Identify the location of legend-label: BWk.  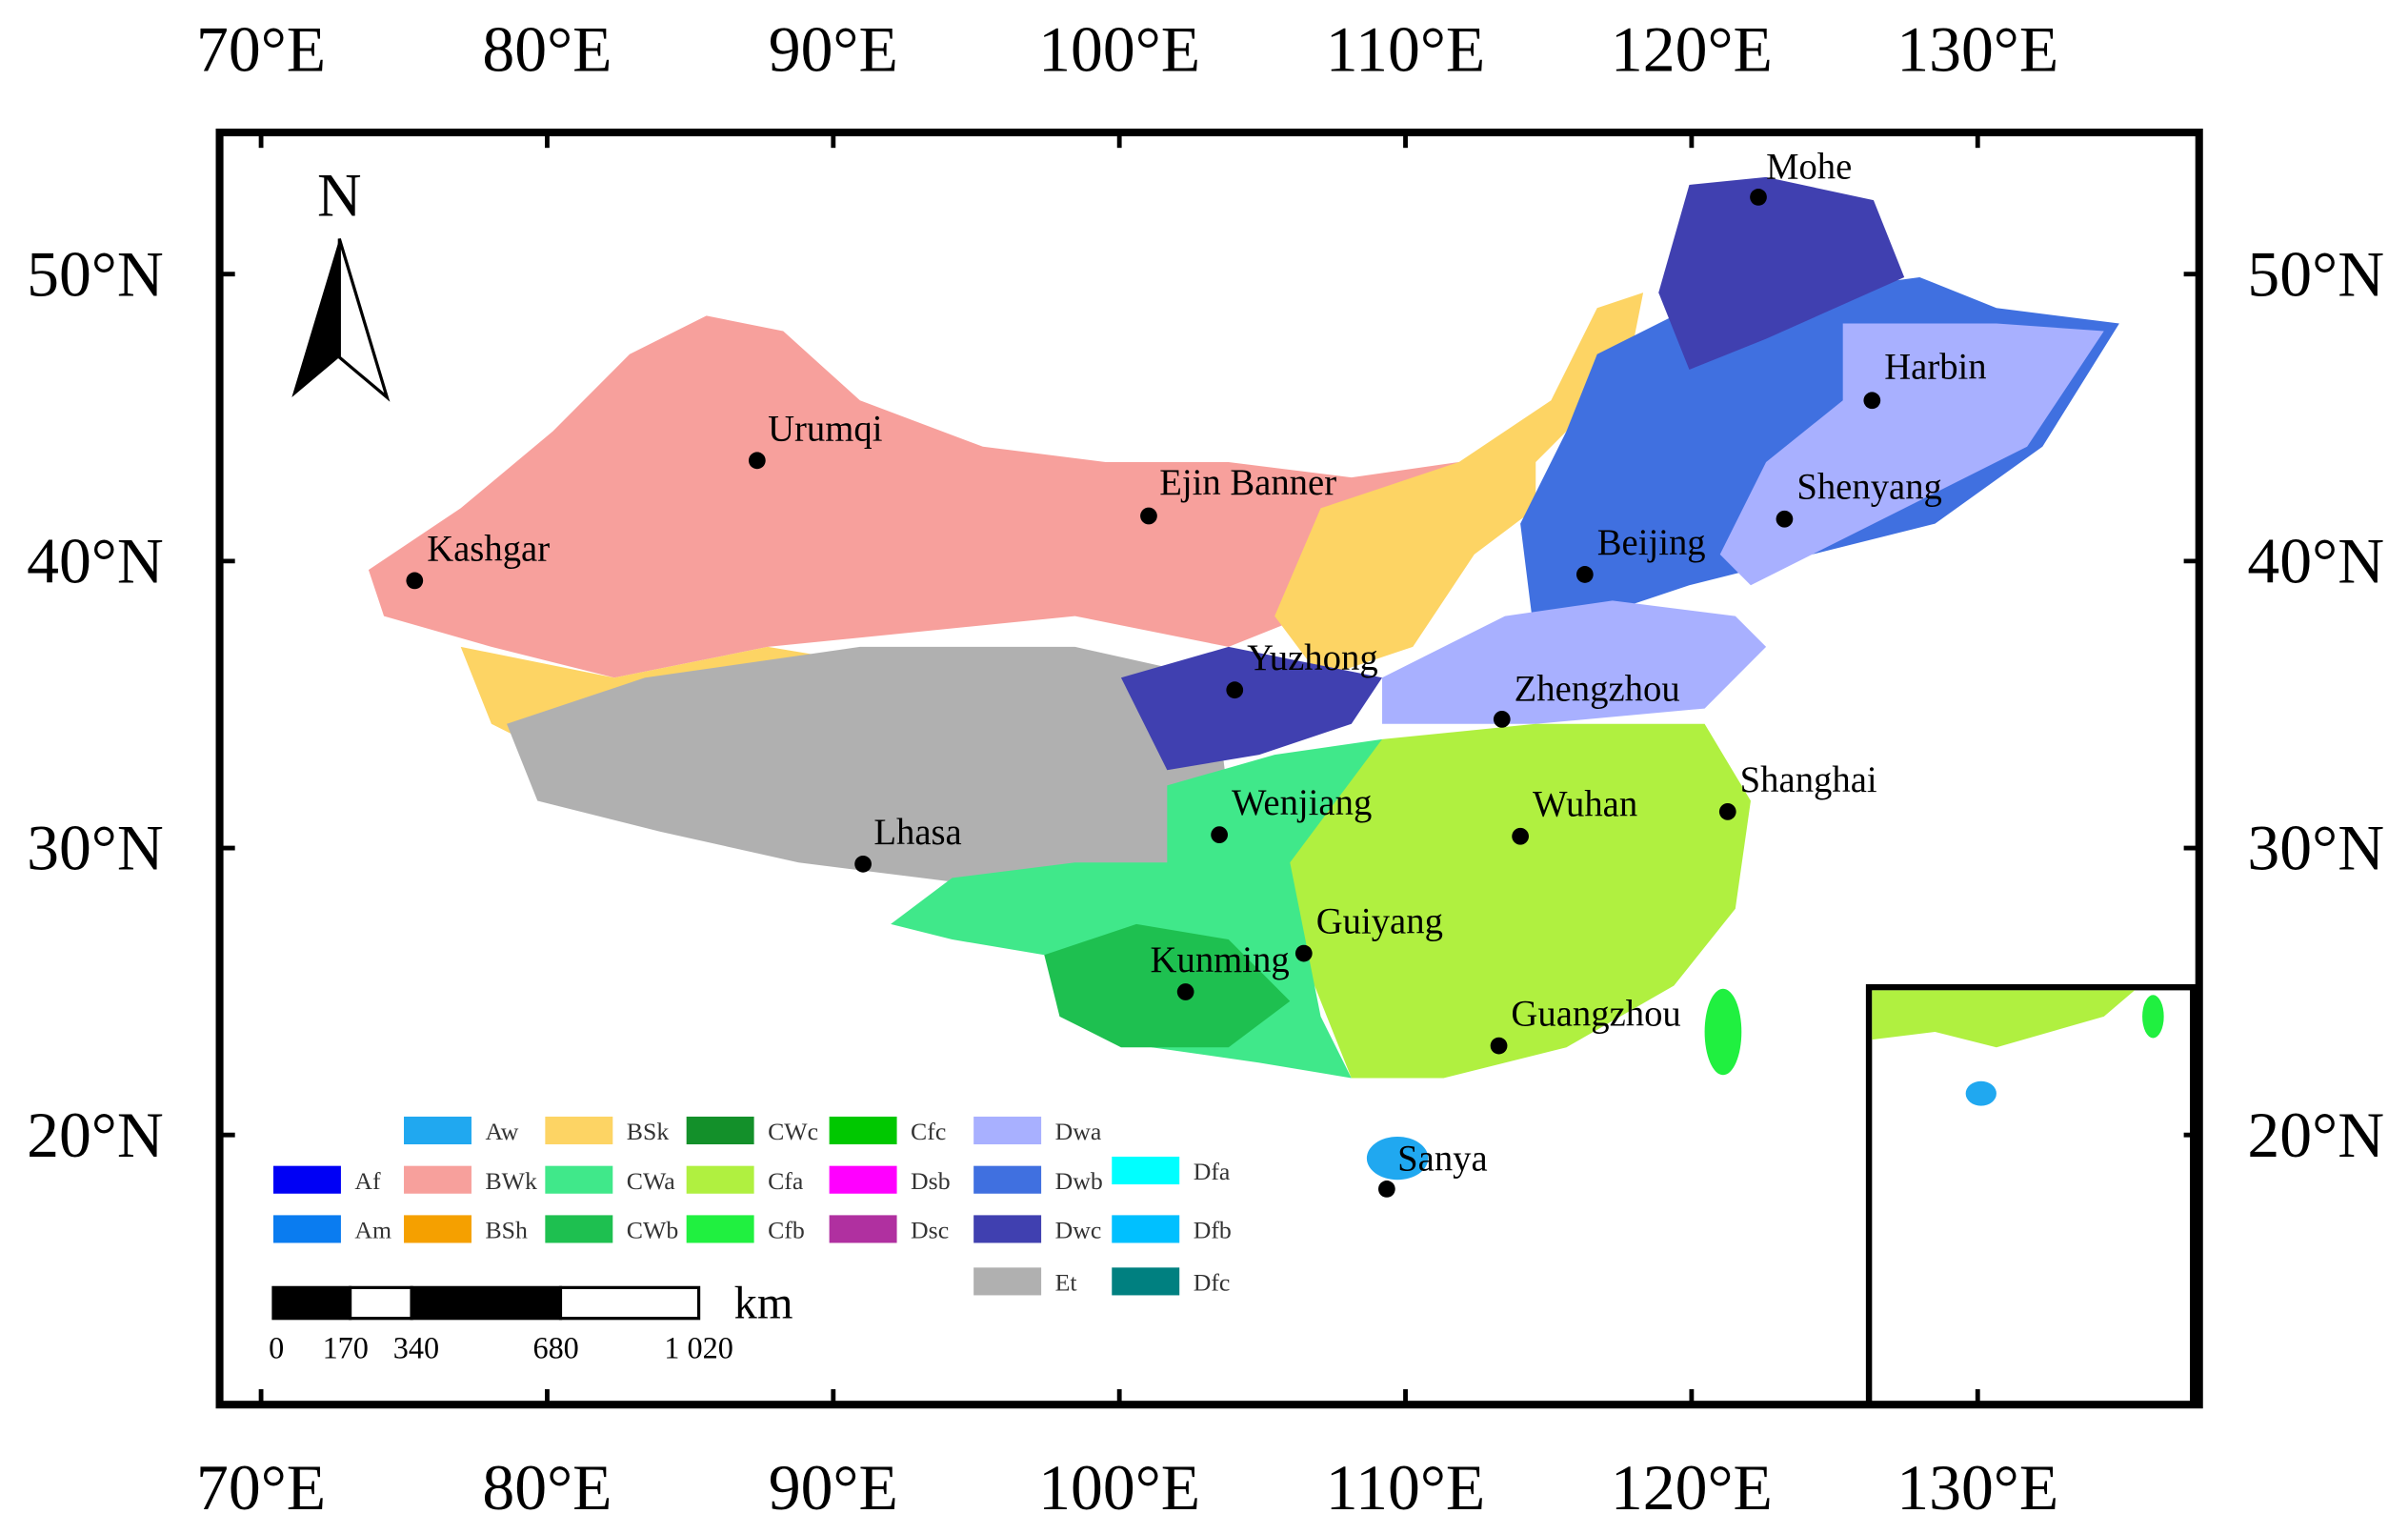
(511, 1181).